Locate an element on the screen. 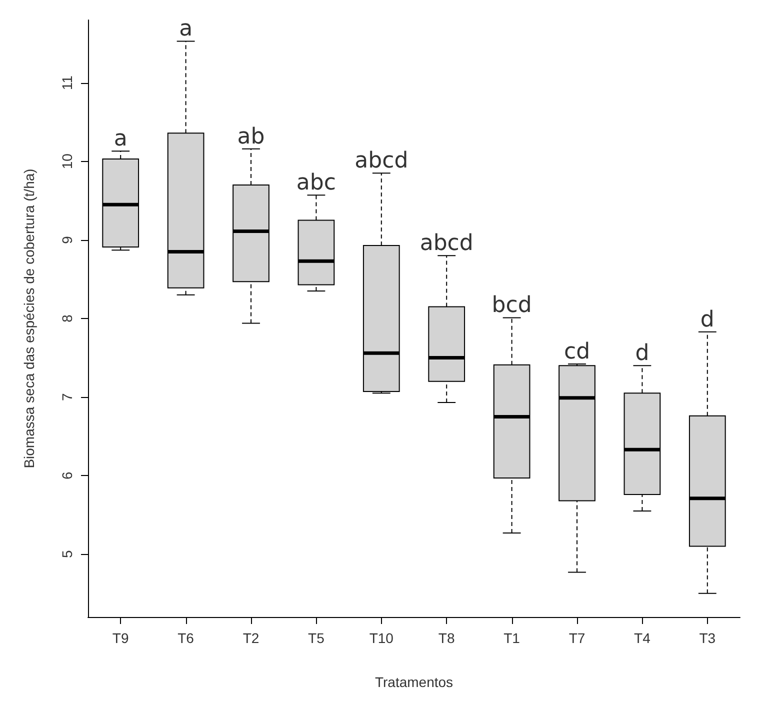  x-tick-label: T7 is located at coordinates (577, 638).